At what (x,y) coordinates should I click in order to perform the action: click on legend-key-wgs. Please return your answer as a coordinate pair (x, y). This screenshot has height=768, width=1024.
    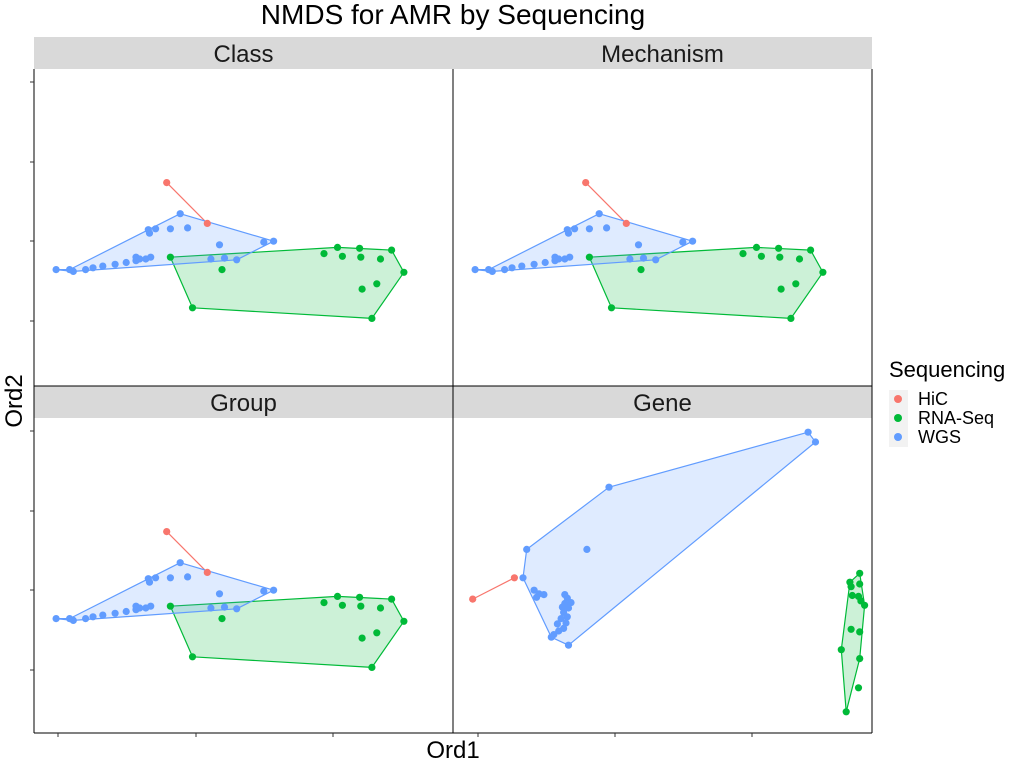
    Looking at the image, I should click on (898, 437).